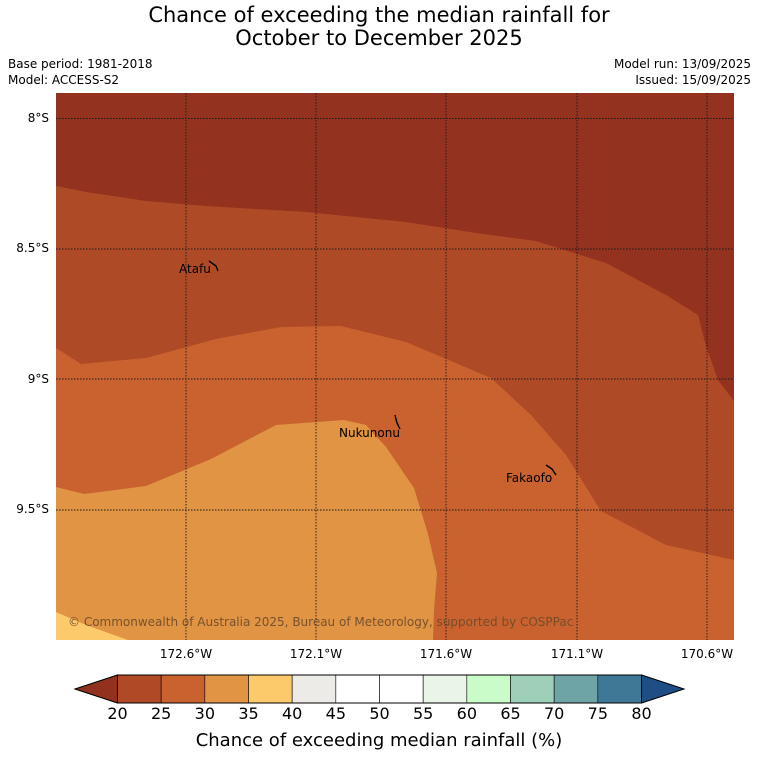 The image size is (758, 781). I want to click on base-period: Base period: 1981-2018, so click(80, 64).